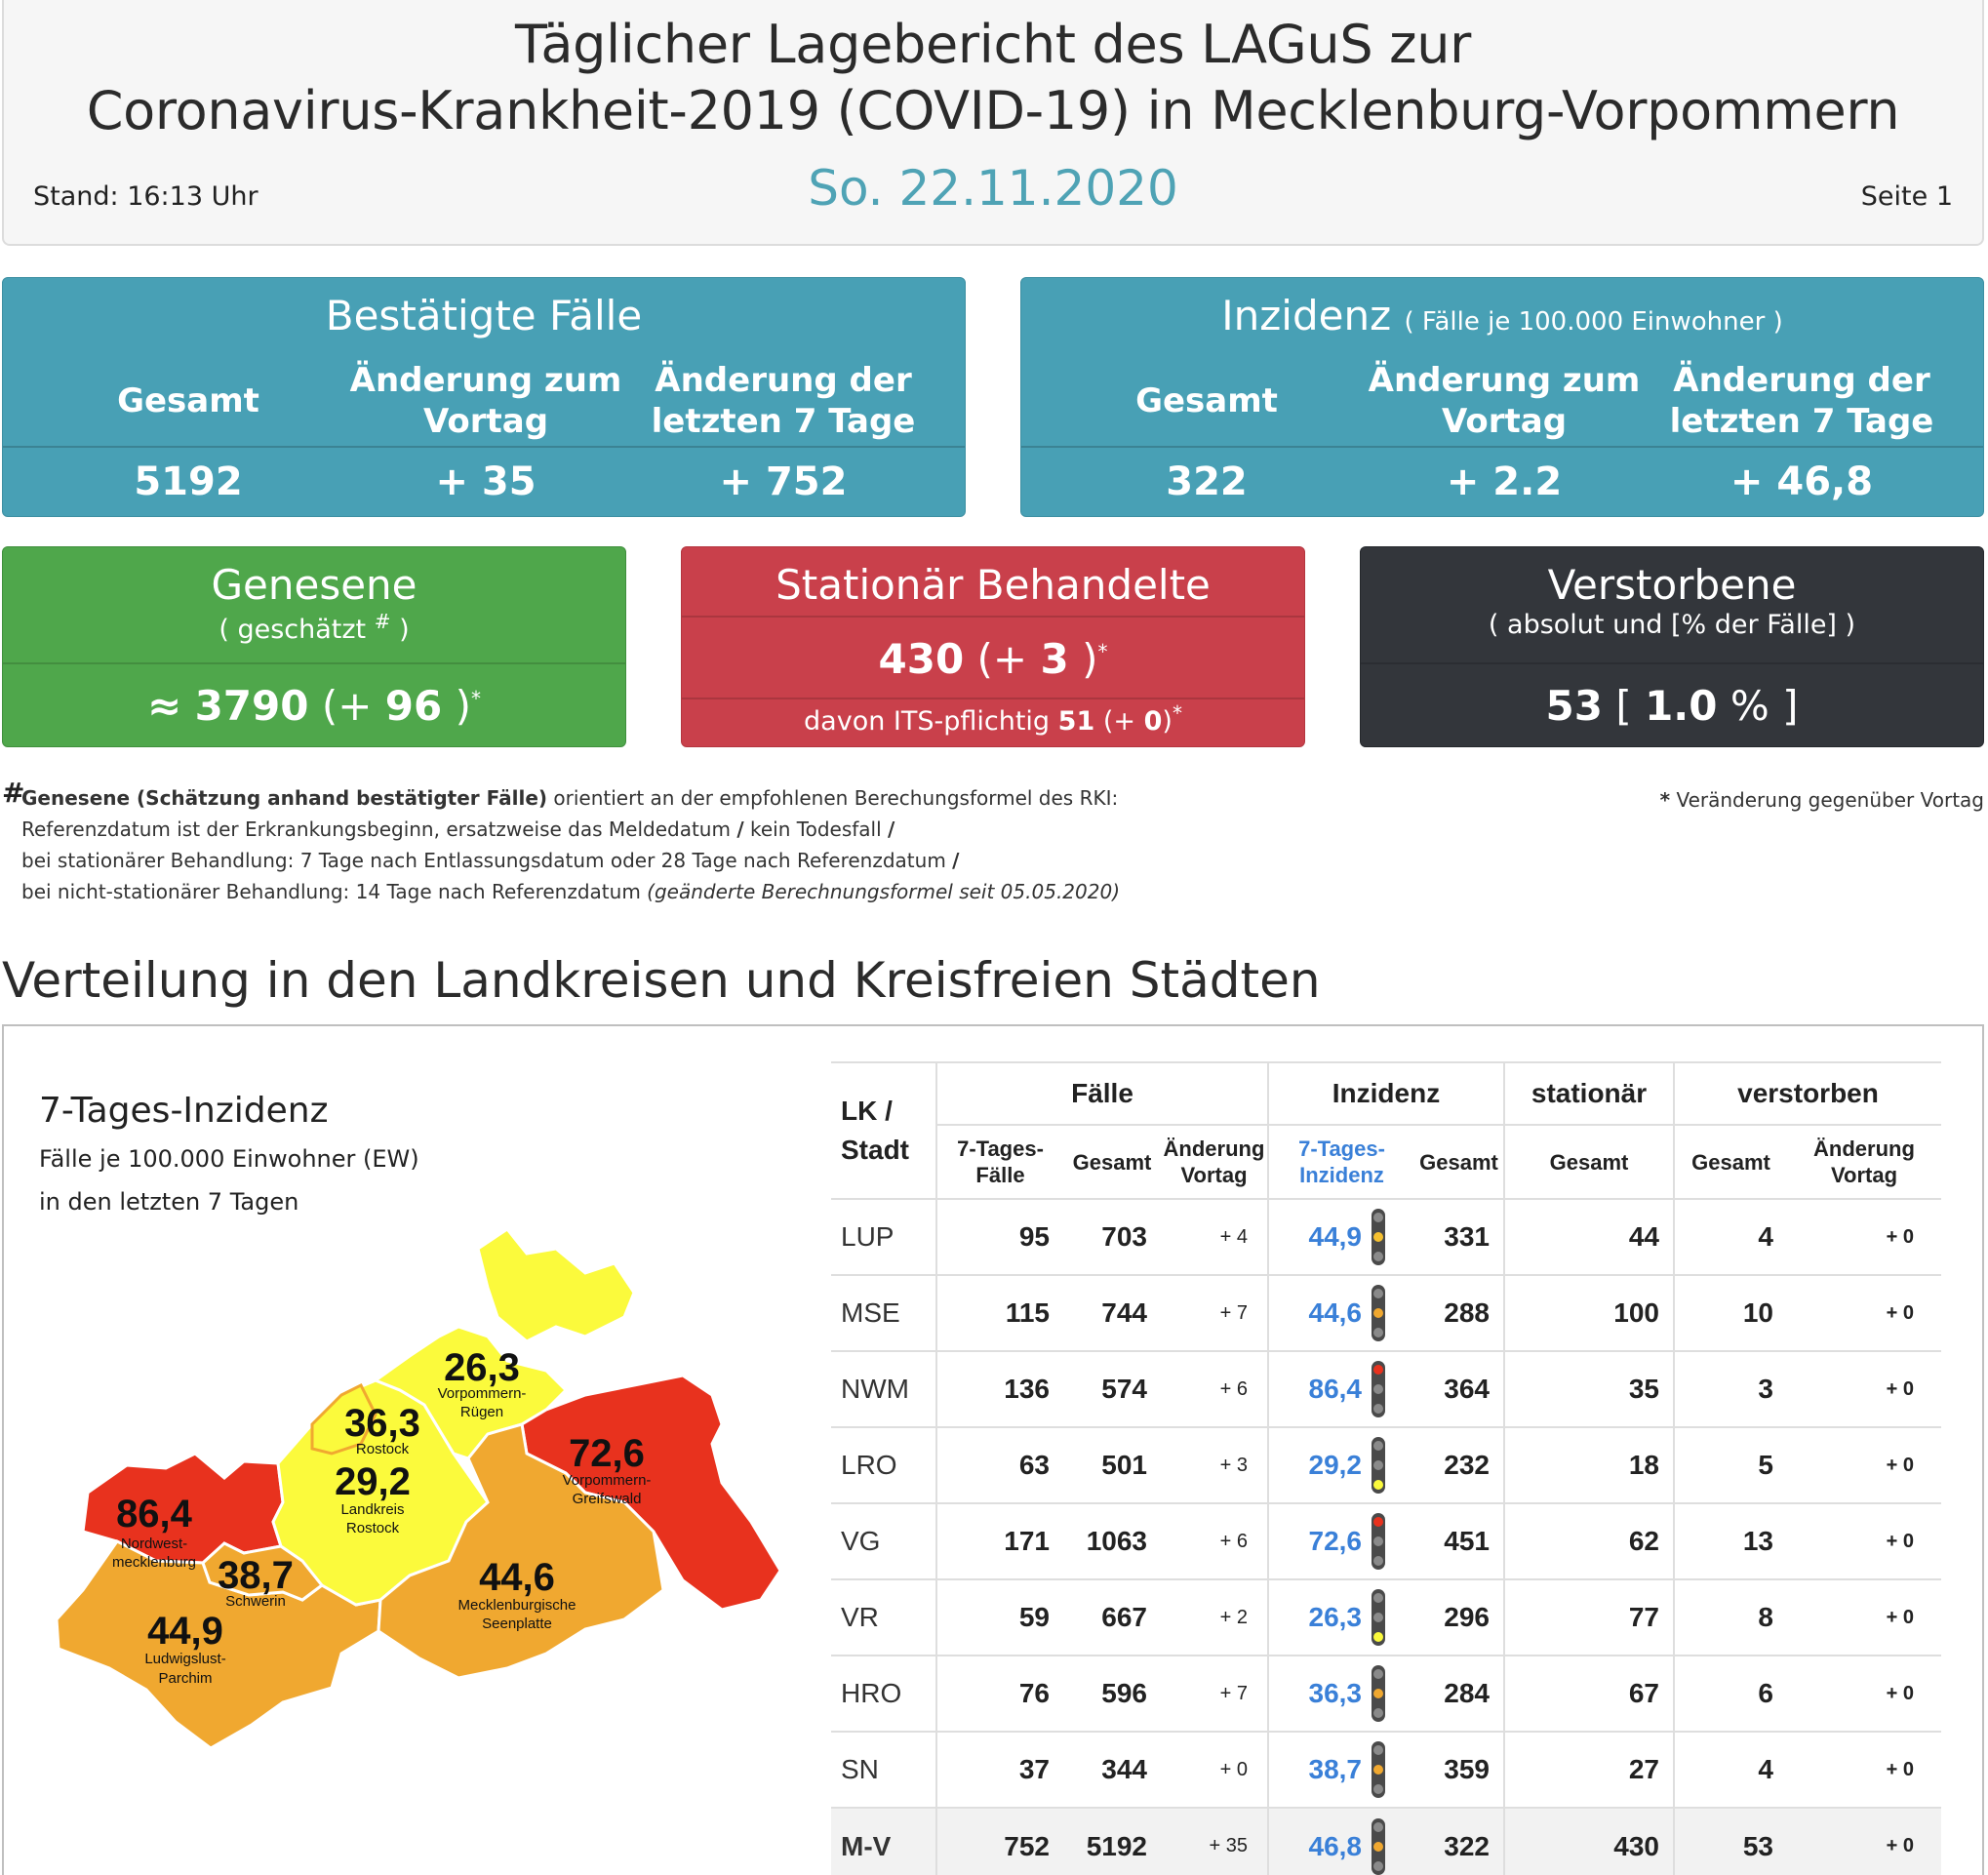 Image resolution: width=1988 pixels, height=1875 pixels. What do you see at coordinates (481, 1412) in the screenshot?
I see `map-label-name: Rügen` at bounding box center [481, 1412].